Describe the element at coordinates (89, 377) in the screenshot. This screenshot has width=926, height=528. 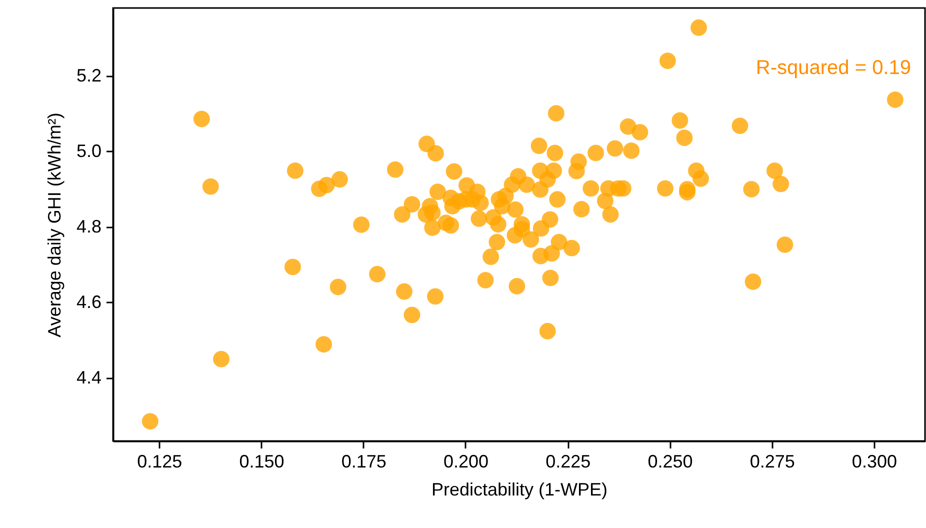
I see `y-tick-label: 4.4` at that location.